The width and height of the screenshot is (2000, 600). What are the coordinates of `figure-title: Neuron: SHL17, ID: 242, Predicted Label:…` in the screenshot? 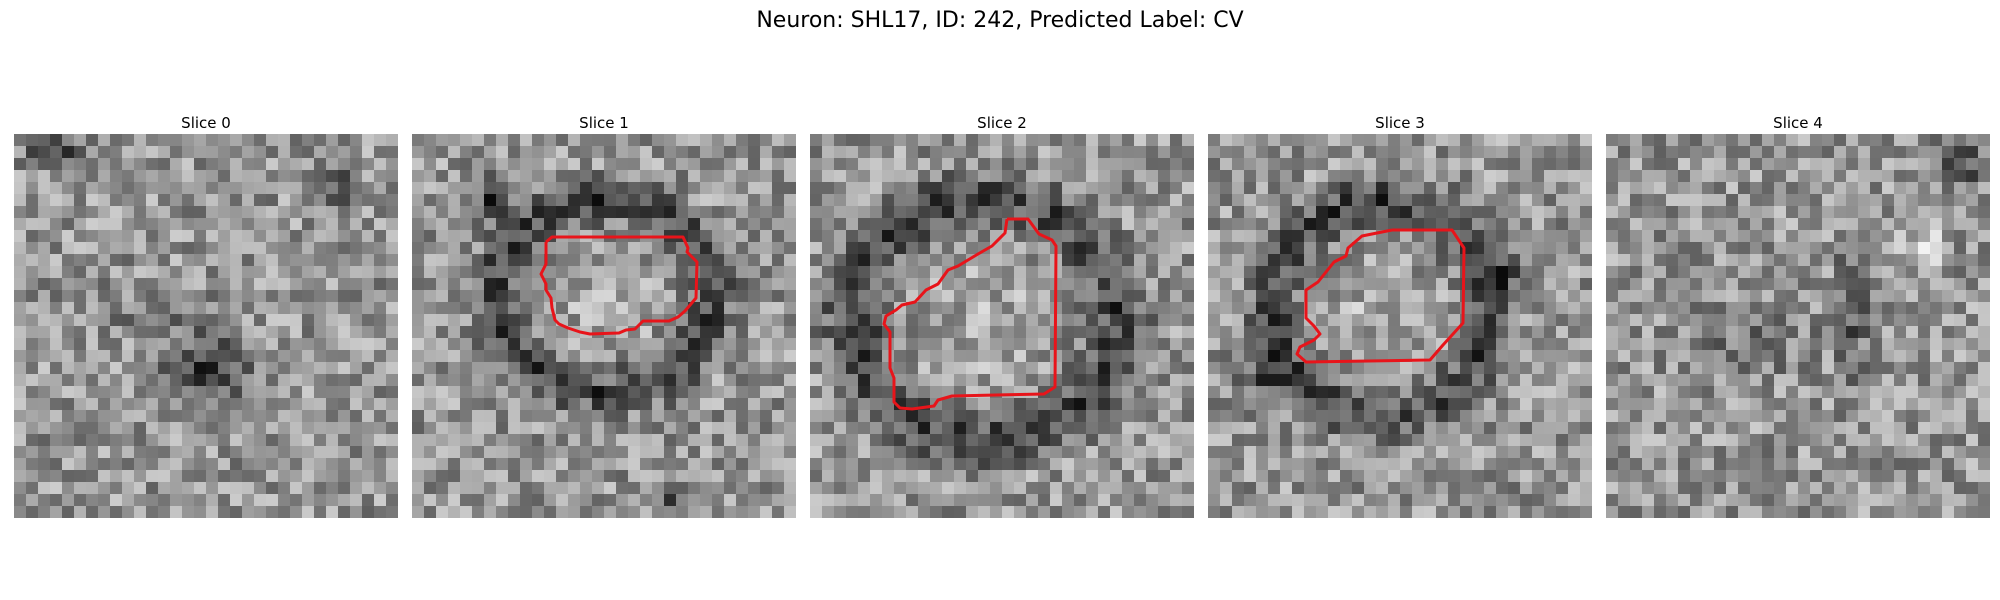 It's located at (1000, 20).